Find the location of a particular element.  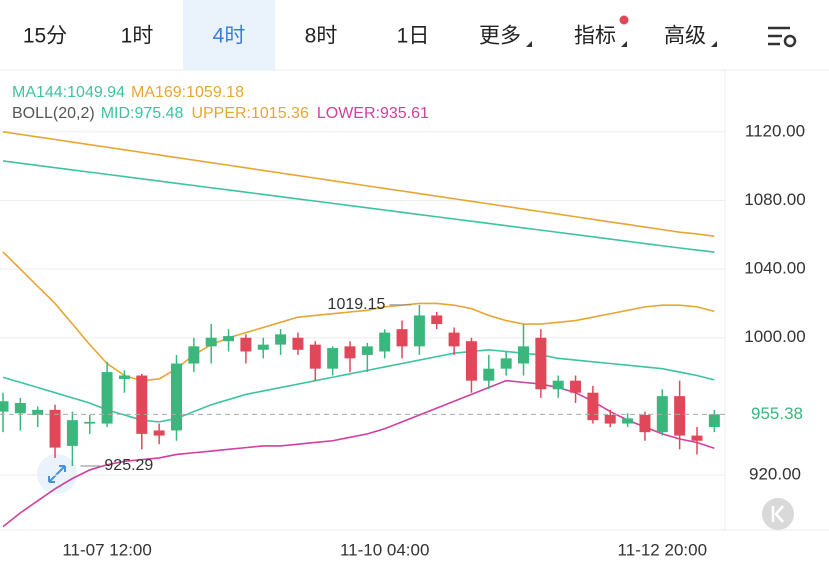

tab: 8时 is located at coordinates (321, 36).